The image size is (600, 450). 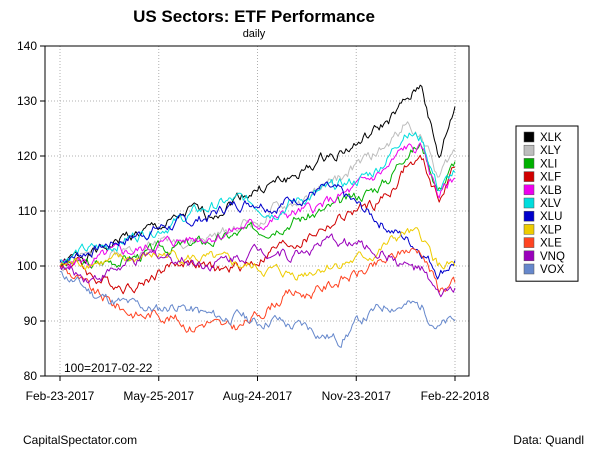 I want to click on legend-label-xlk: XLK, so click(x=551, y=138).